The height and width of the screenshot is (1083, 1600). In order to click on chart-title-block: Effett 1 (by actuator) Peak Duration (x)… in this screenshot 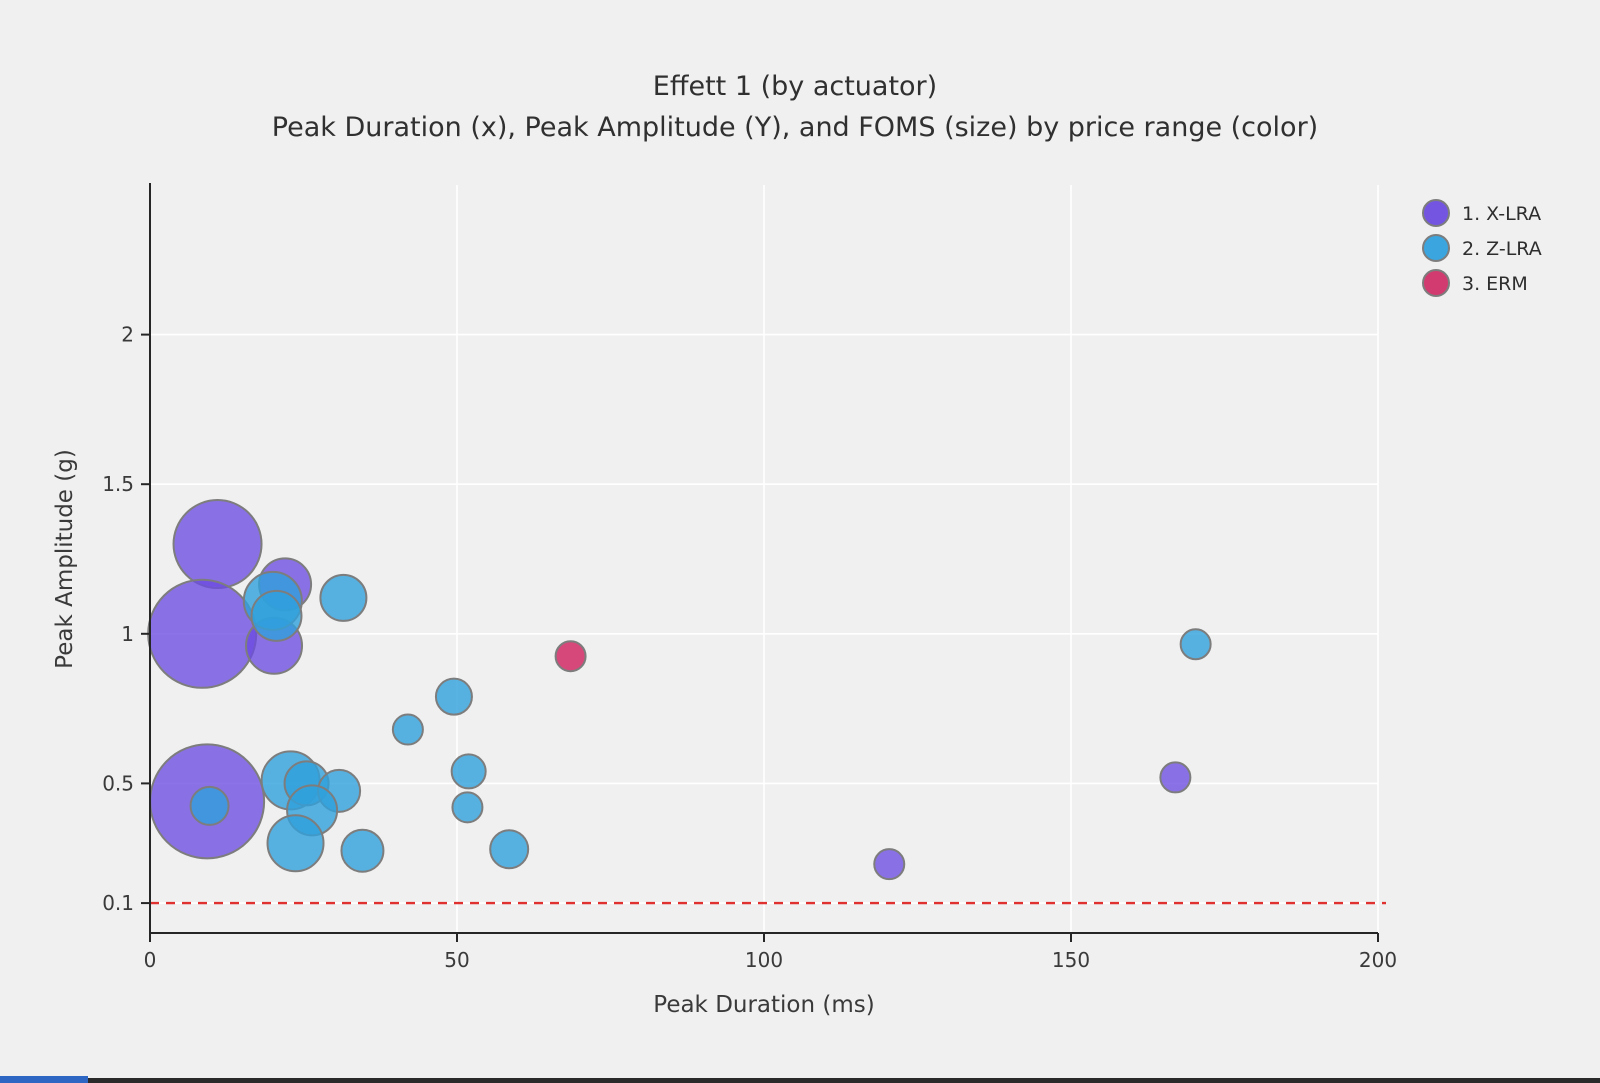, I will do `click(795, 107)`.